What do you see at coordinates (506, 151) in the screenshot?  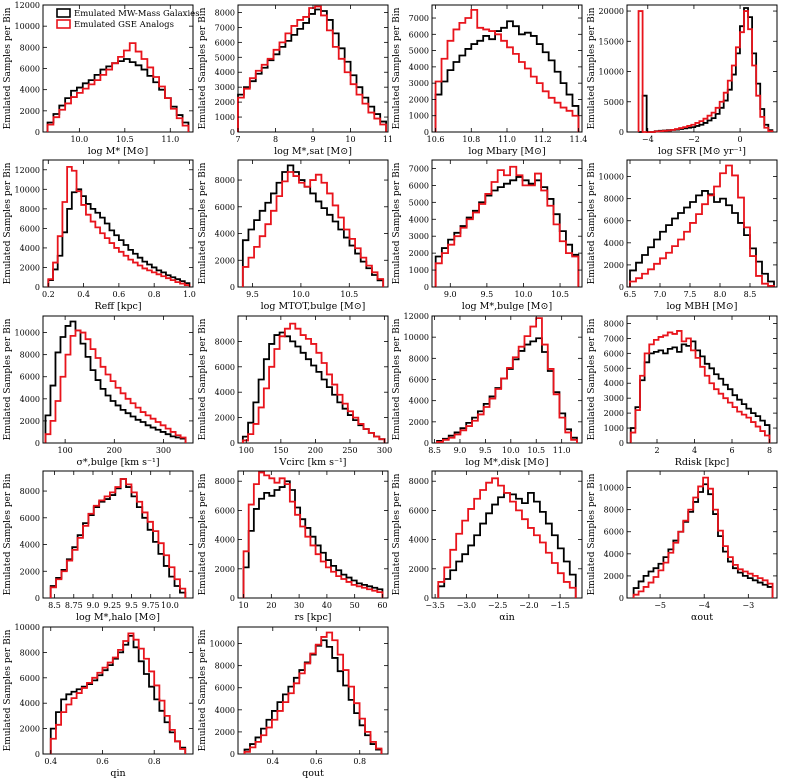 I see `x-axis-label: log Mbary [M⊙]` at bounding box center [506, 151].